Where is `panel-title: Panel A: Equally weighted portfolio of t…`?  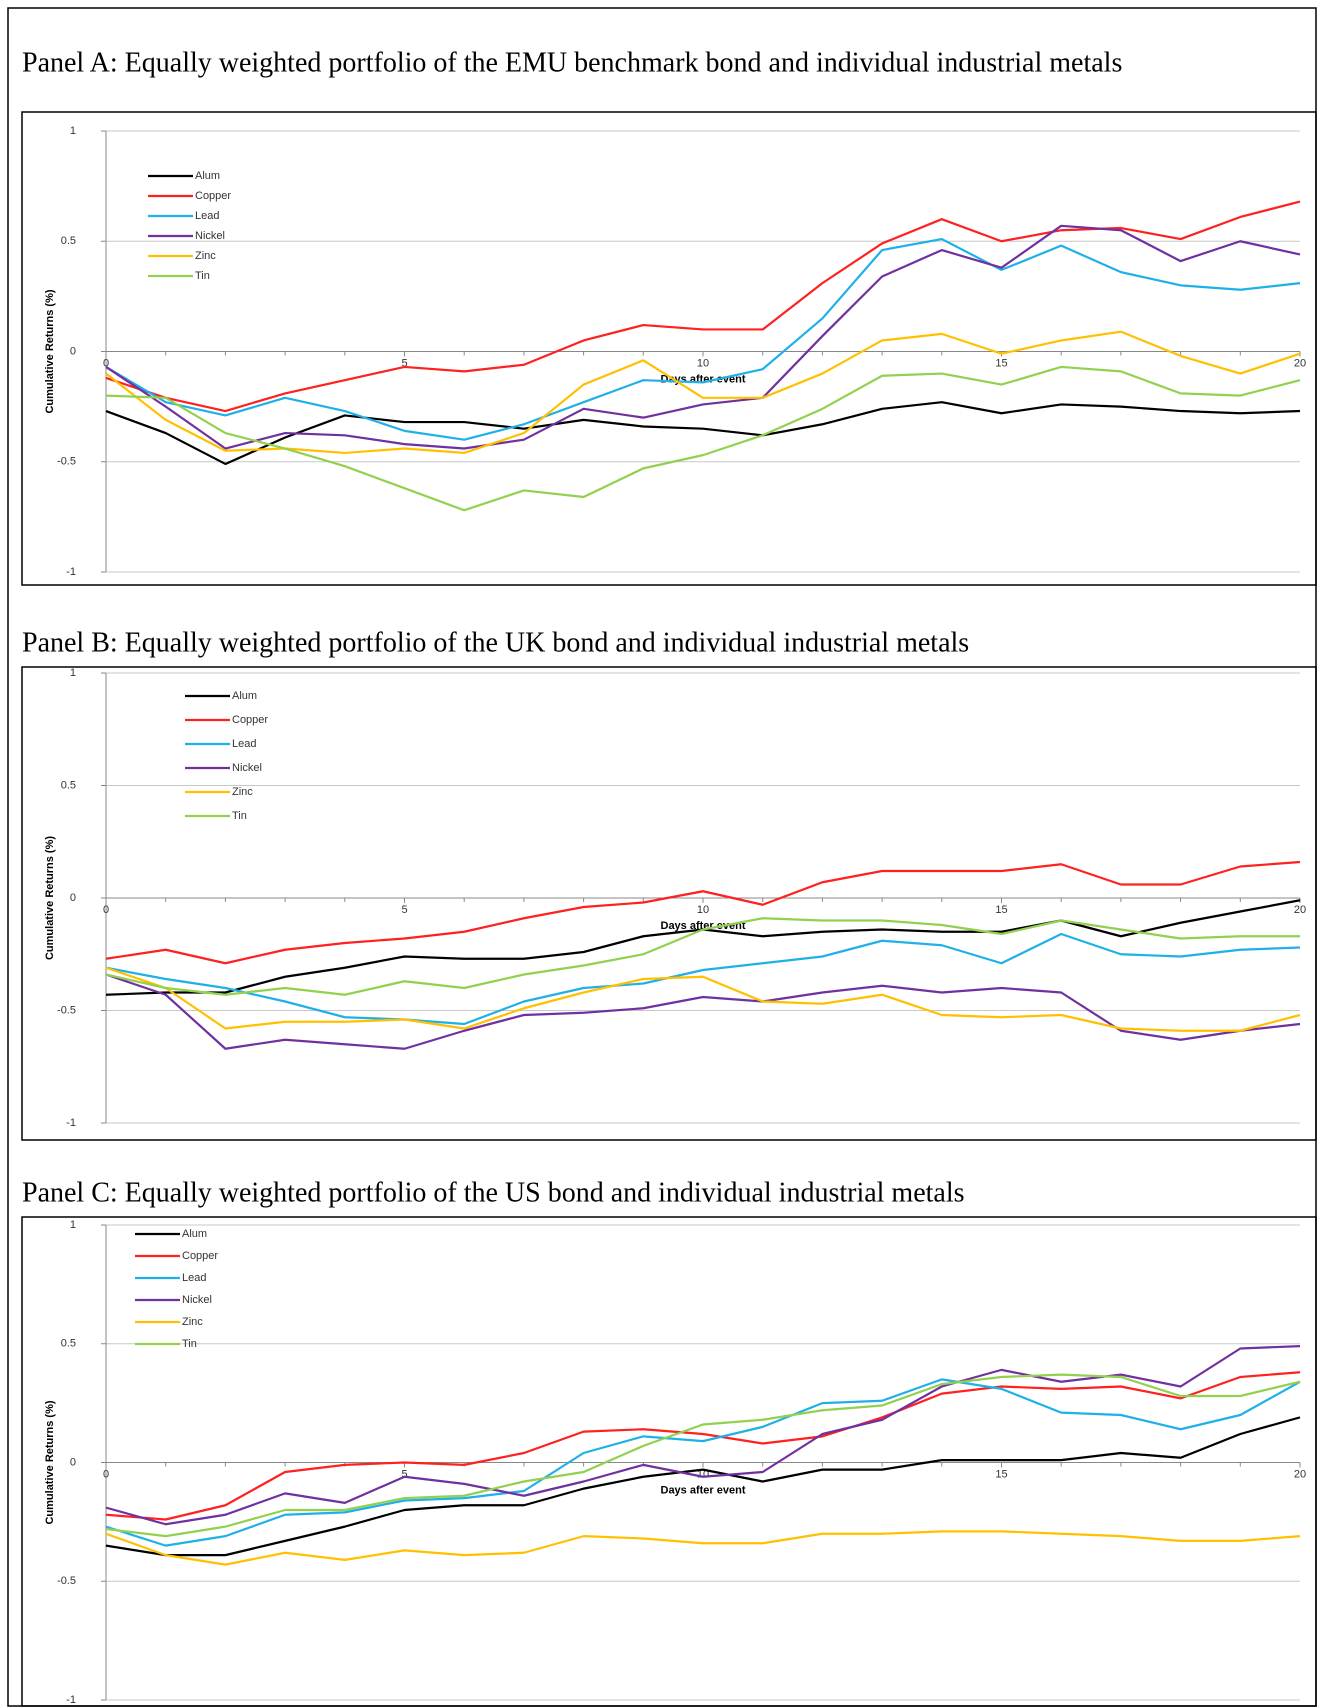 panel-title: Panel A: Equally weighted portfolio of t… is located at coordinates (572, 62).